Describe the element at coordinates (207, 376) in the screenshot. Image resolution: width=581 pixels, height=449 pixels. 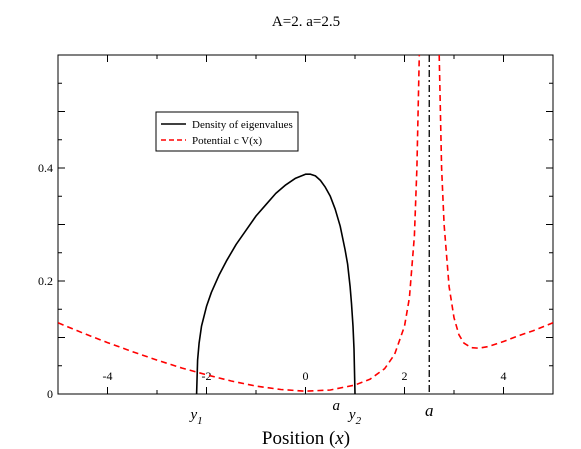
I see `x-tick-label: -2` at that location.